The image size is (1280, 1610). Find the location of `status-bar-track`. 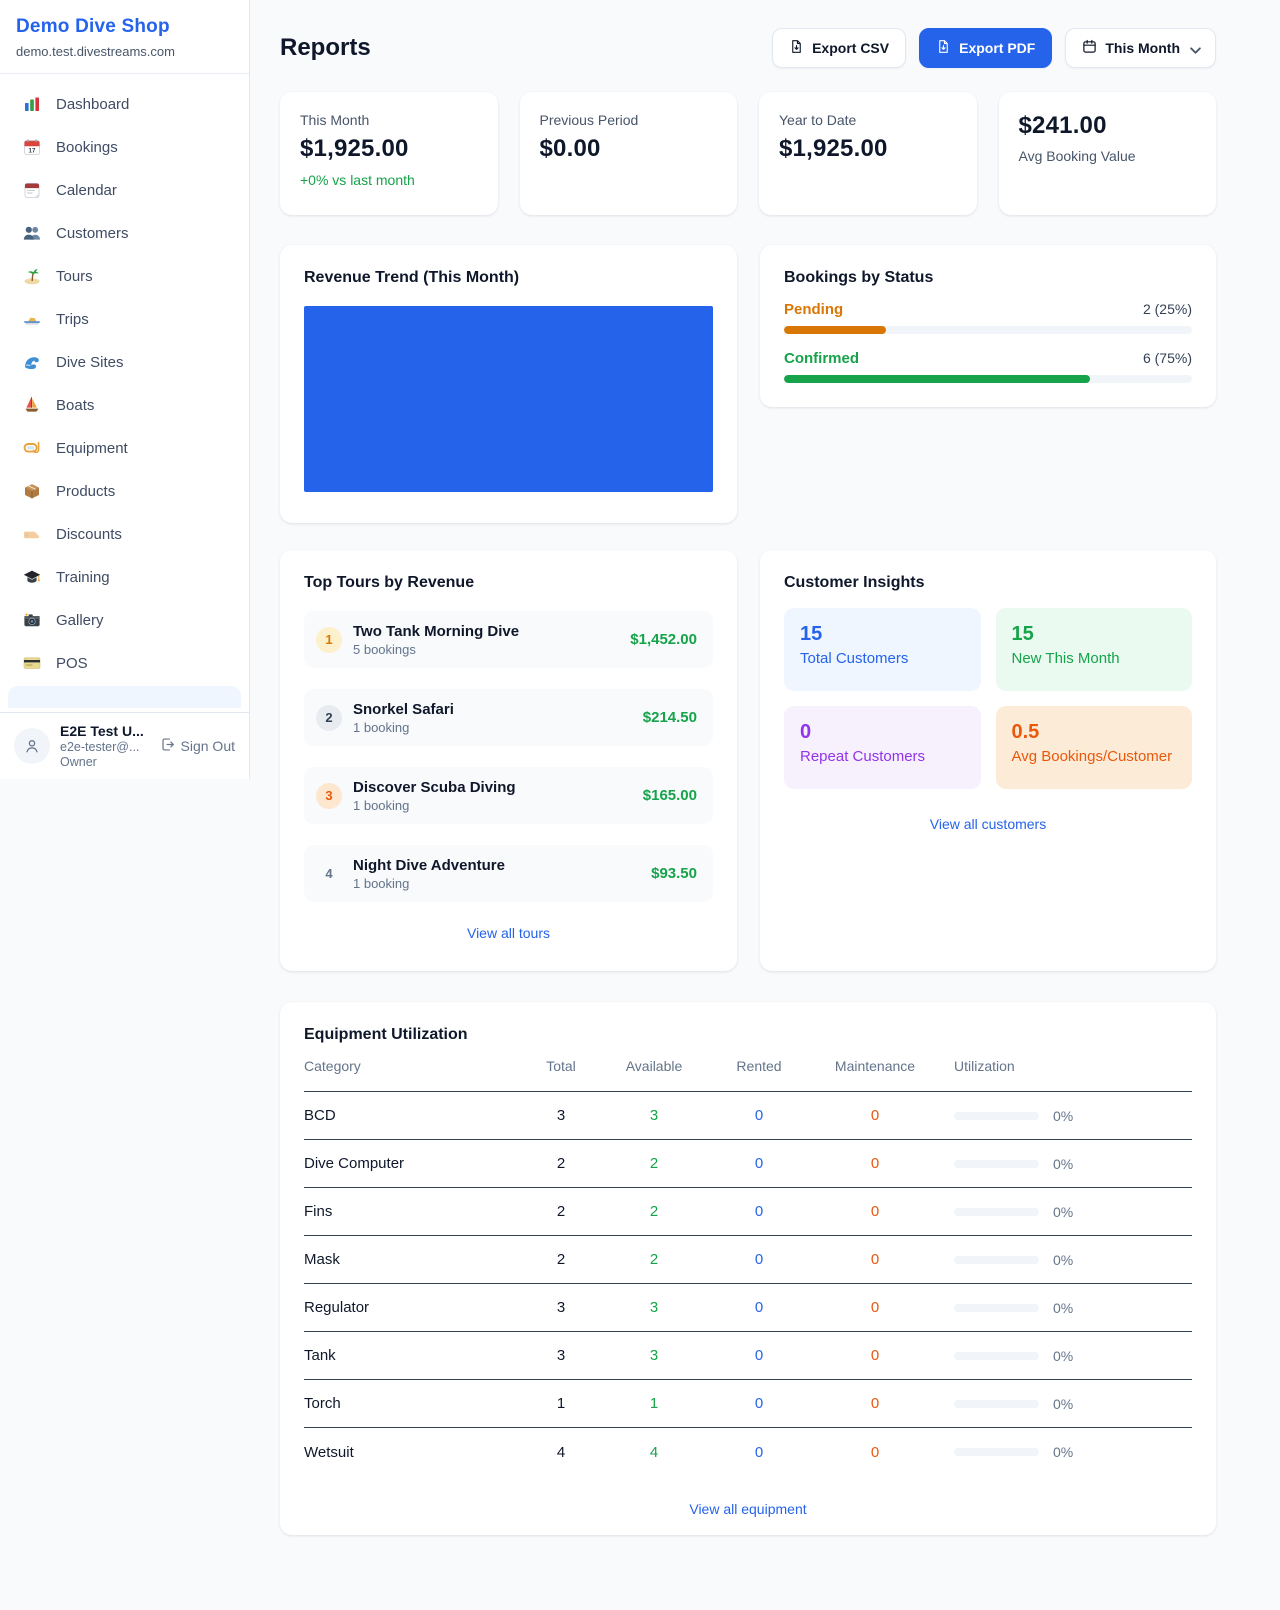

status-bar-track is located at coordinates (988, 330).